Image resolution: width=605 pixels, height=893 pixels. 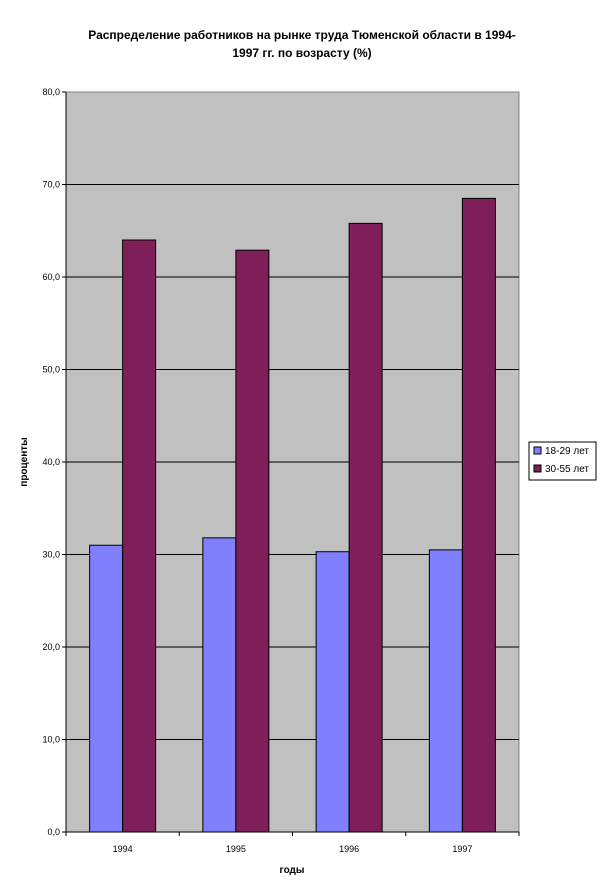 What do you see at coordinates (51, 647) in the screenshot?
I see `y-tick-label: 20,0` at bounding box center [51, 647].